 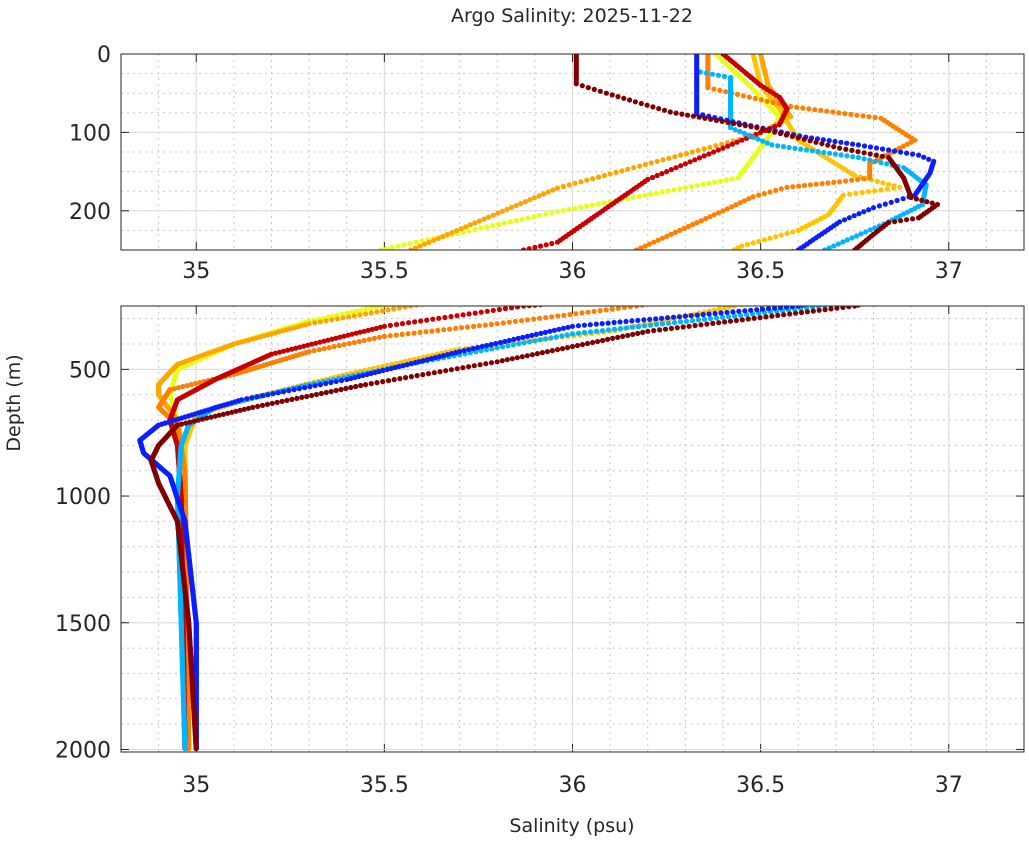 I want to click on y-tick-label: 2000, so click(x=83, y=750).